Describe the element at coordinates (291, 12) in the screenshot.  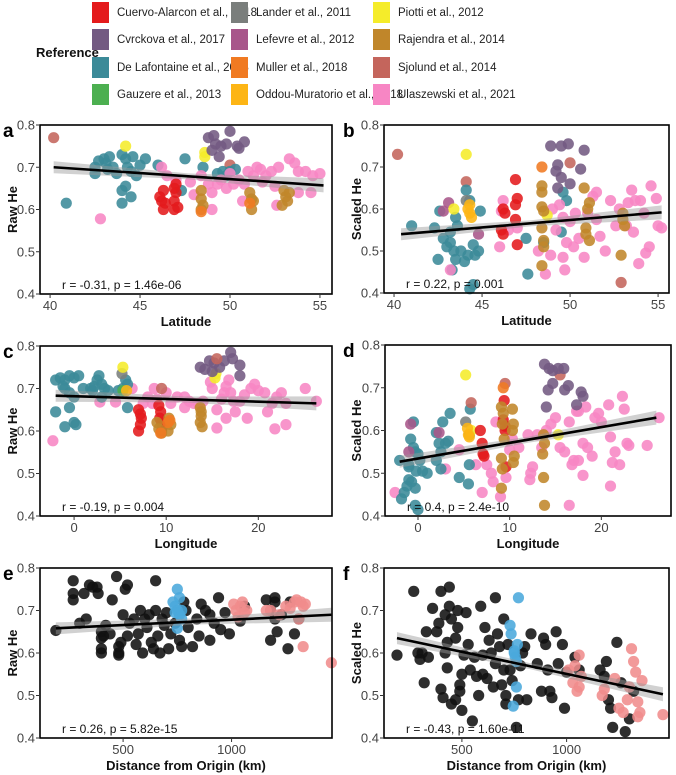
I see `legend-item: Lander et al., 2011` at that location.